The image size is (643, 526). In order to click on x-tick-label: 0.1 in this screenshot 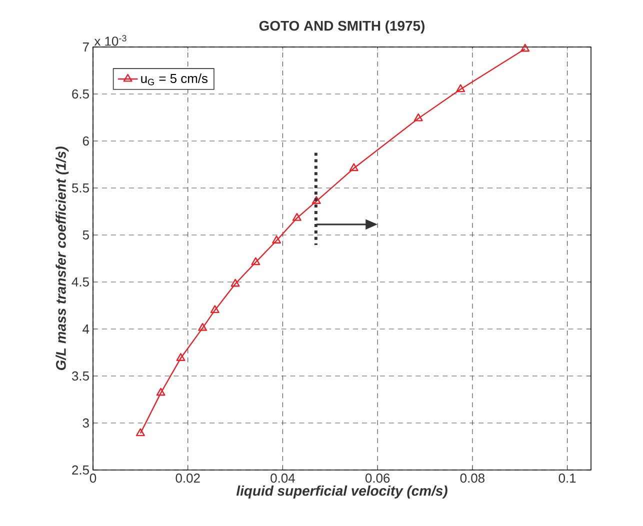, I will do `click(567, 478)`.